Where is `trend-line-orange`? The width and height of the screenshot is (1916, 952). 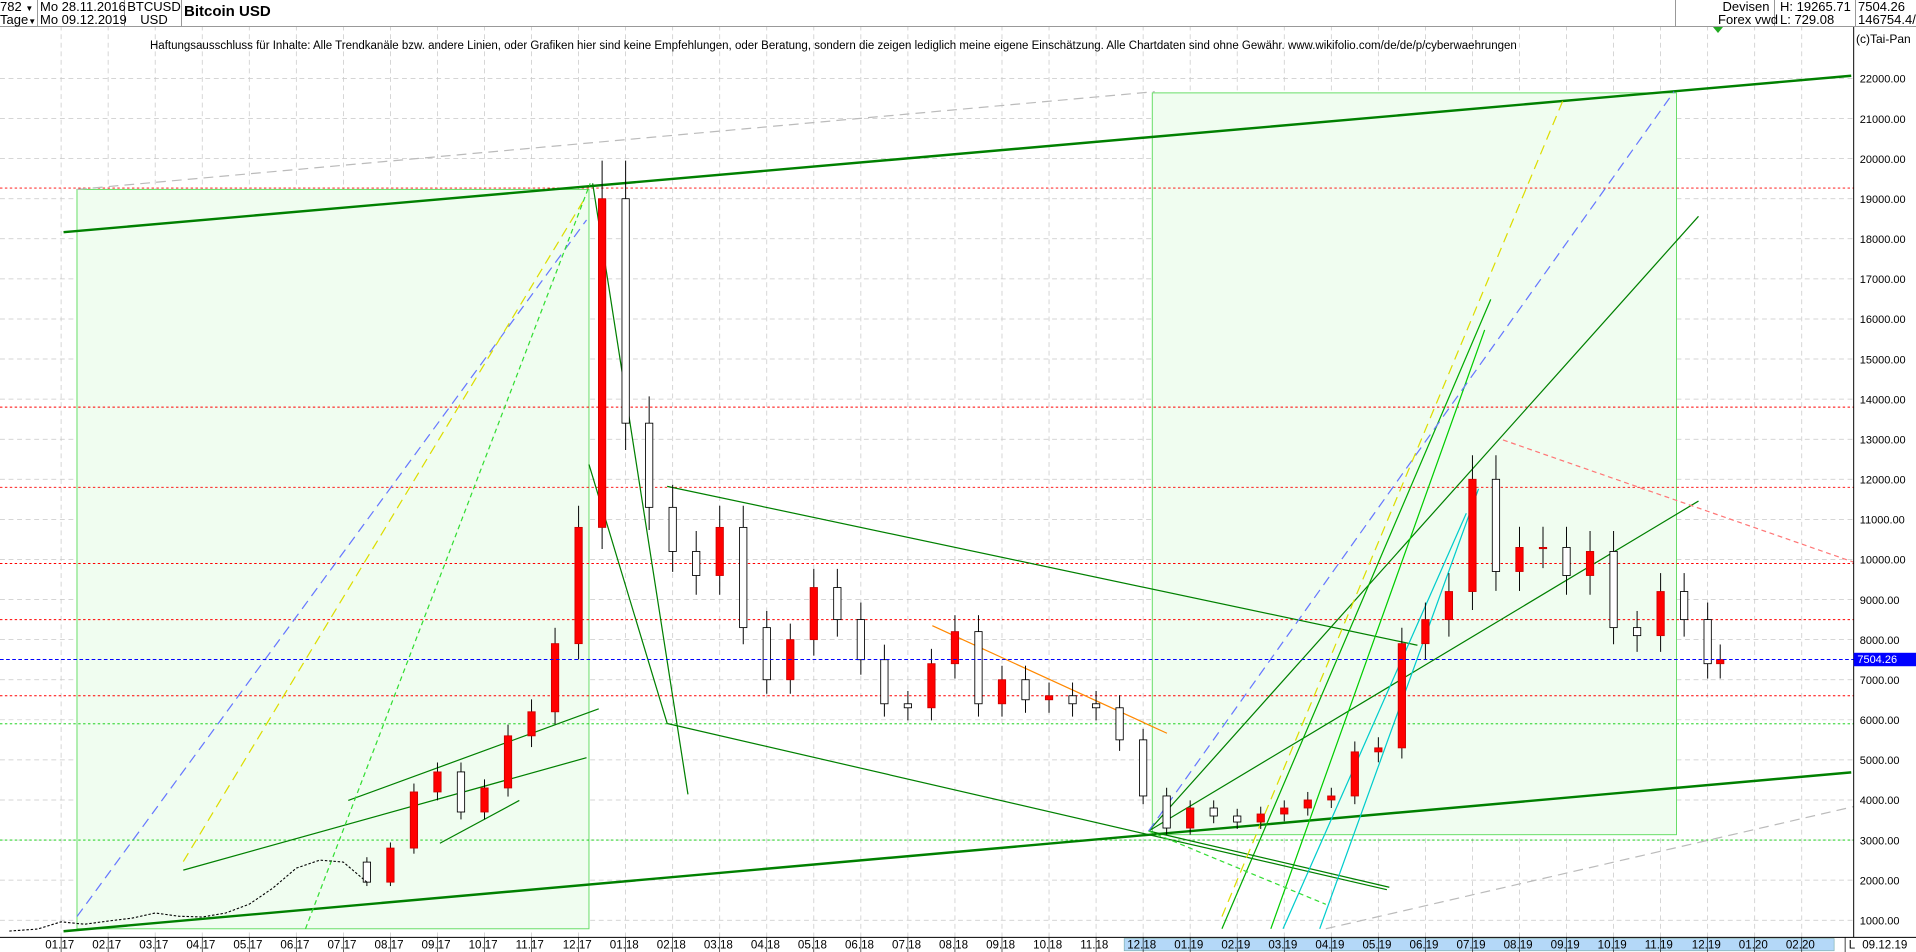 trend-line-orange is located at coordinates (1050, 679).